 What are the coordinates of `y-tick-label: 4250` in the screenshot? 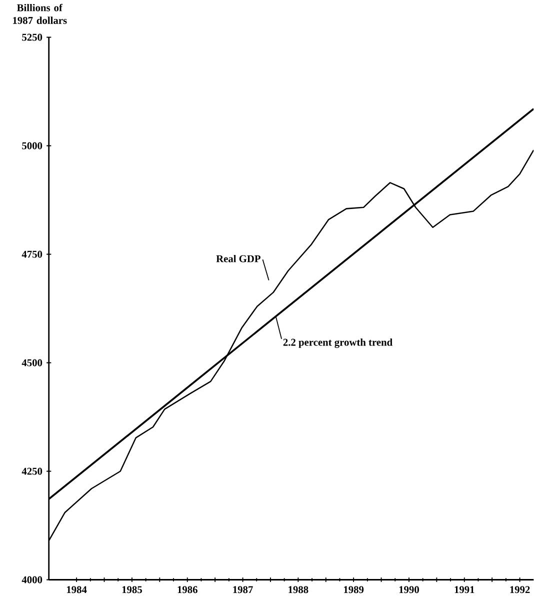 It's located at (32, 471).